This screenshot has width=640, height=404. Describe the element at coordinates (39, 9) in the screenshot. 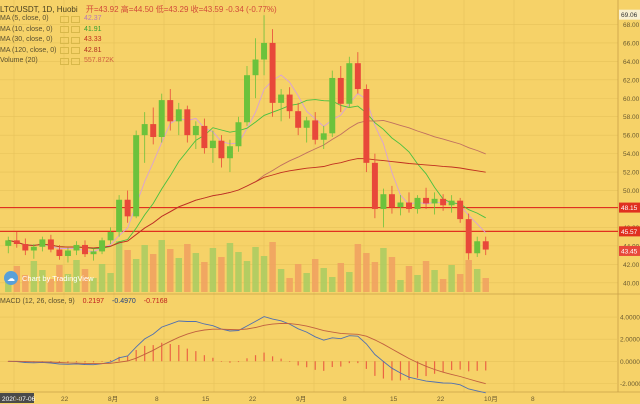

I see `symbol-label: LTC/USDT, 1D, Huobi` at that location.